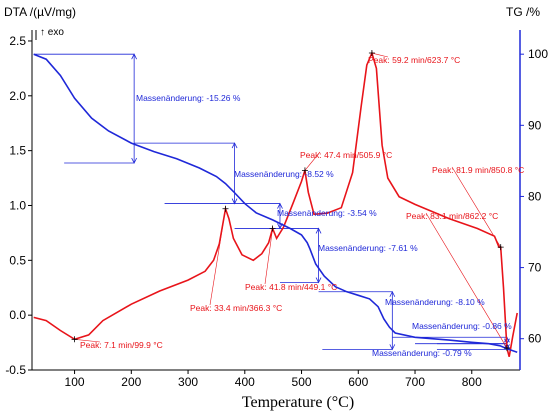 This screenshot has width=550, height=416. What do you see at coordinates (302, 382) in the screenshot?
I see `x-tick-label: 500` at bounding box center [302, 382].